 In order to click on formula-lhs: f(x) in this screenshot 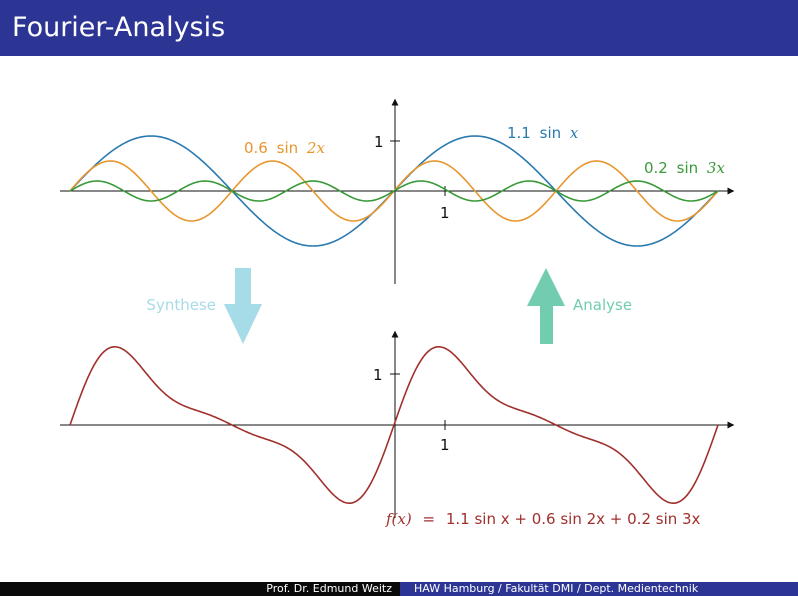, I will do `click(398, 519)`.